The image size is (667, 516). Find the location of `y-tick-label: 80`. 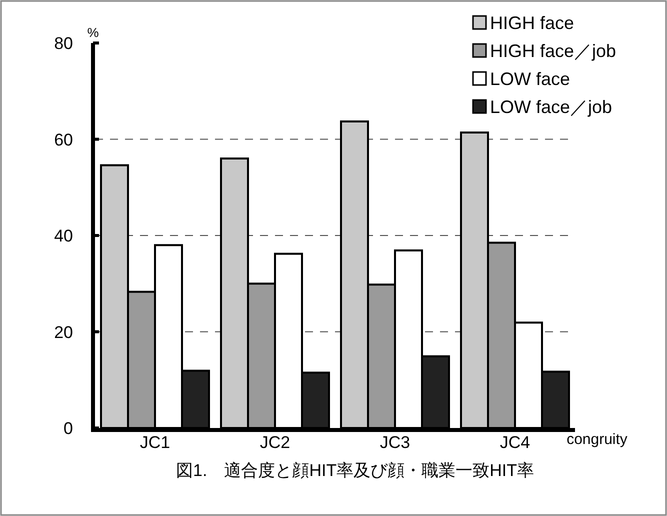

y-tick-label: 80 is located at coordinates (63, 43).